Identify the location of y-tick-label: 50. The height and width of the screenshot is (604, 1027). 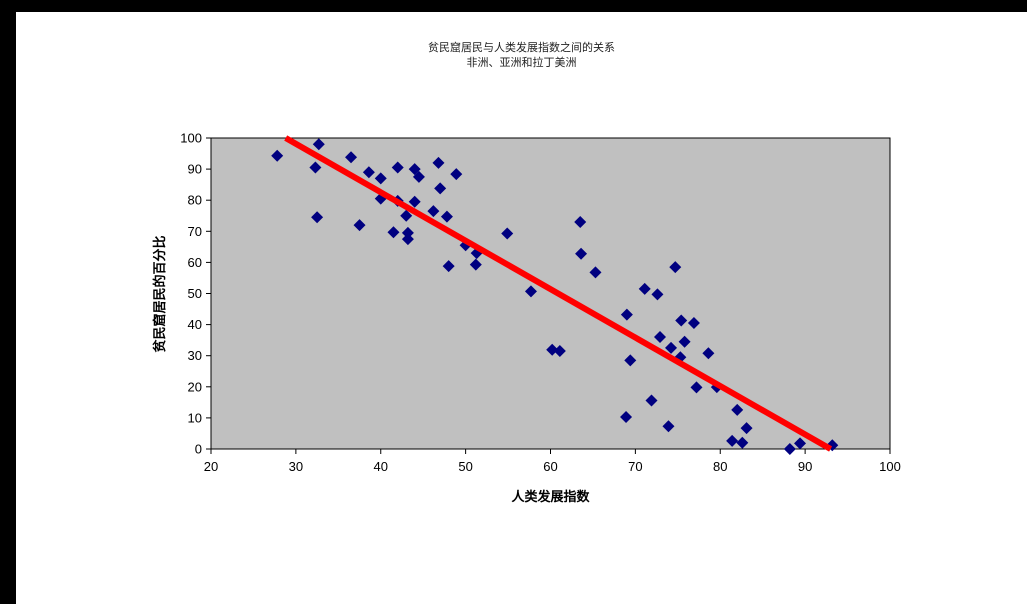
(195, 293).